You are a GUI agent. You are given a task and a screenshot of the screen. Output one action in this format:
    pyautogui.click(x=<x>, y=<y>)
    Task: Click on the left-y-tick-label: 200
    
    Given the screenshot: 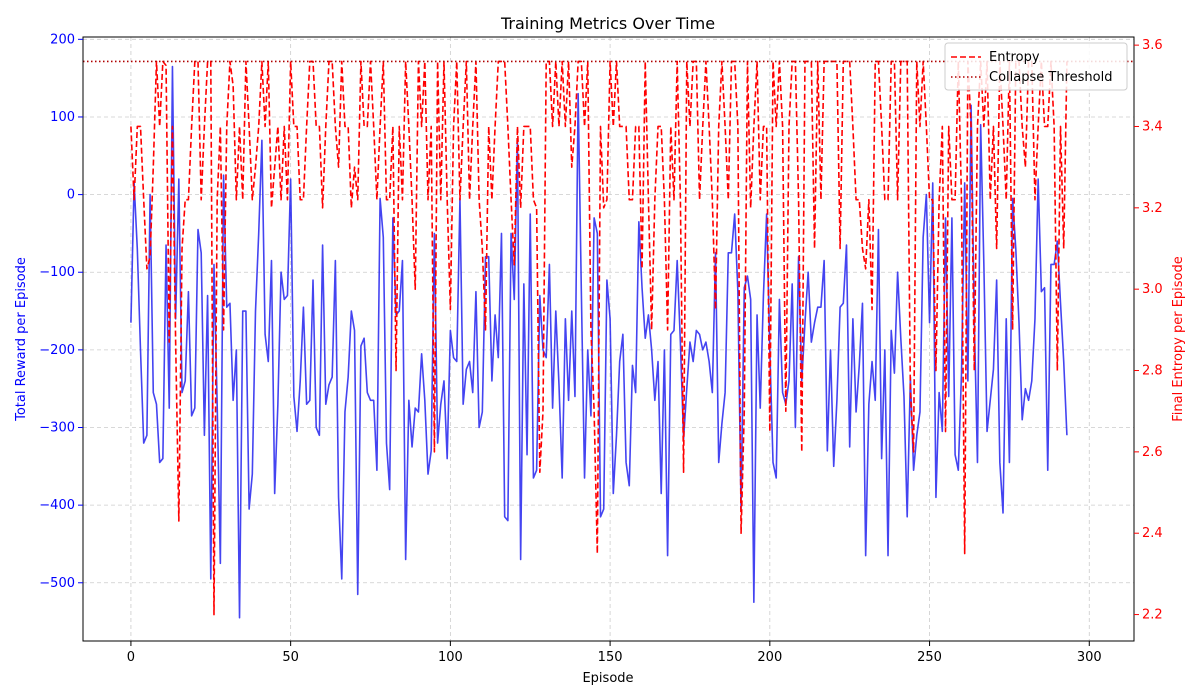 What is the action you would take?
    pyautogui.click(x=62, y=39)
    